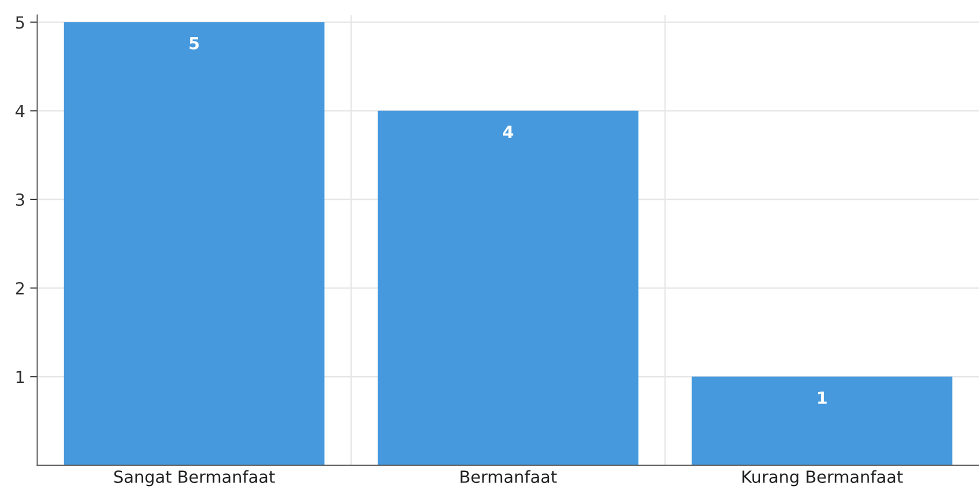 The height and width of the screenshot is (503, 979). I want to click on data-label: 4, so click(508, 132).